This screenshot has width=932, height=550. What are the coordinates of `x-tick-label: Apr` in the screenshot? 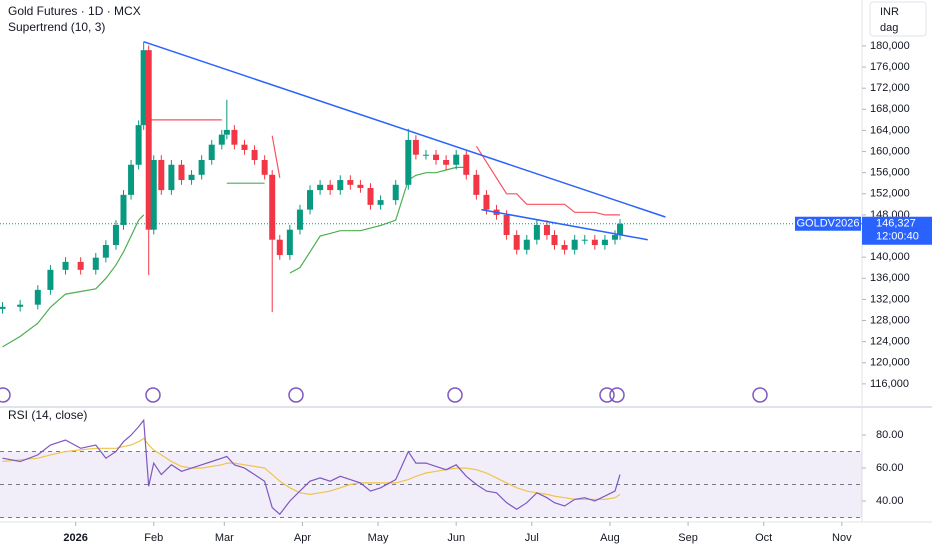 It's located at (302, 538).